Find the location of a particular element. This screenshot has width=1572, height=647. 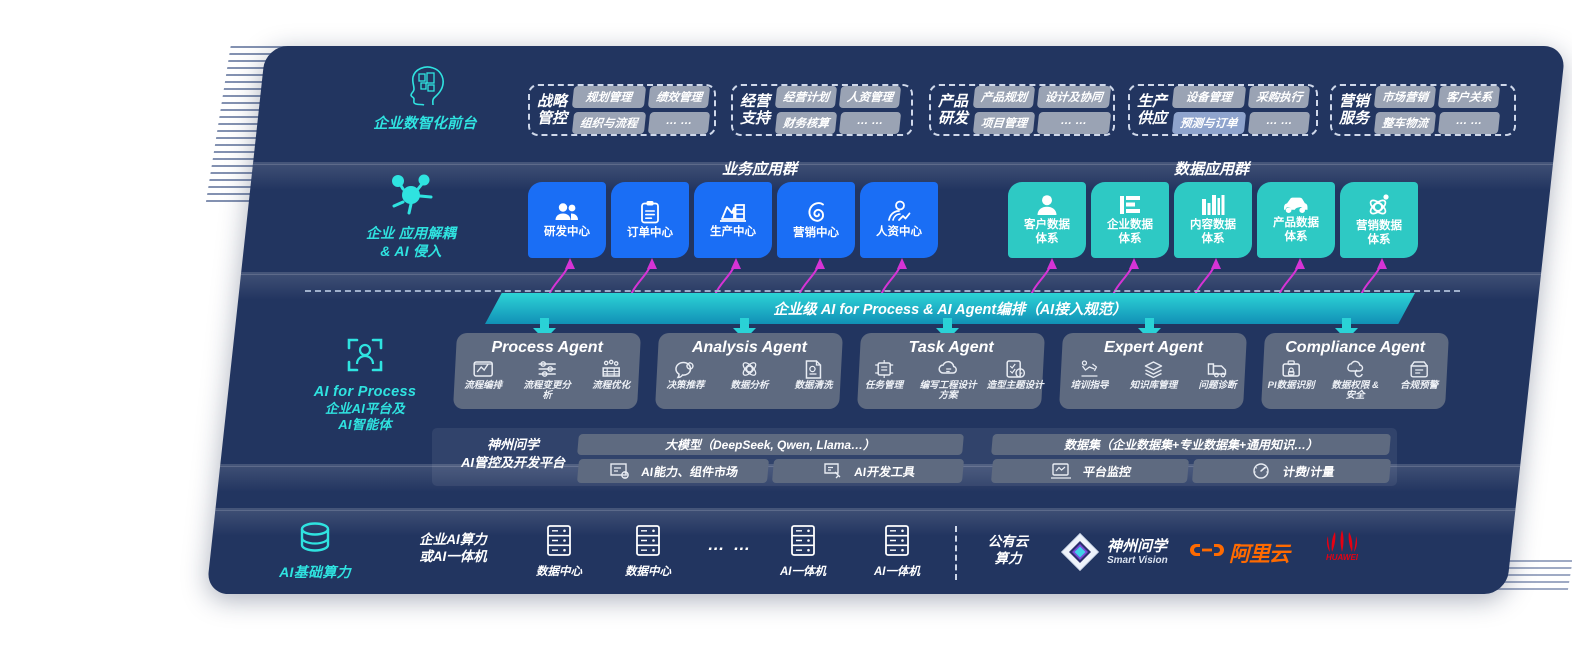

agent-capability: 流程编排 is located at coordinates (483, 380).